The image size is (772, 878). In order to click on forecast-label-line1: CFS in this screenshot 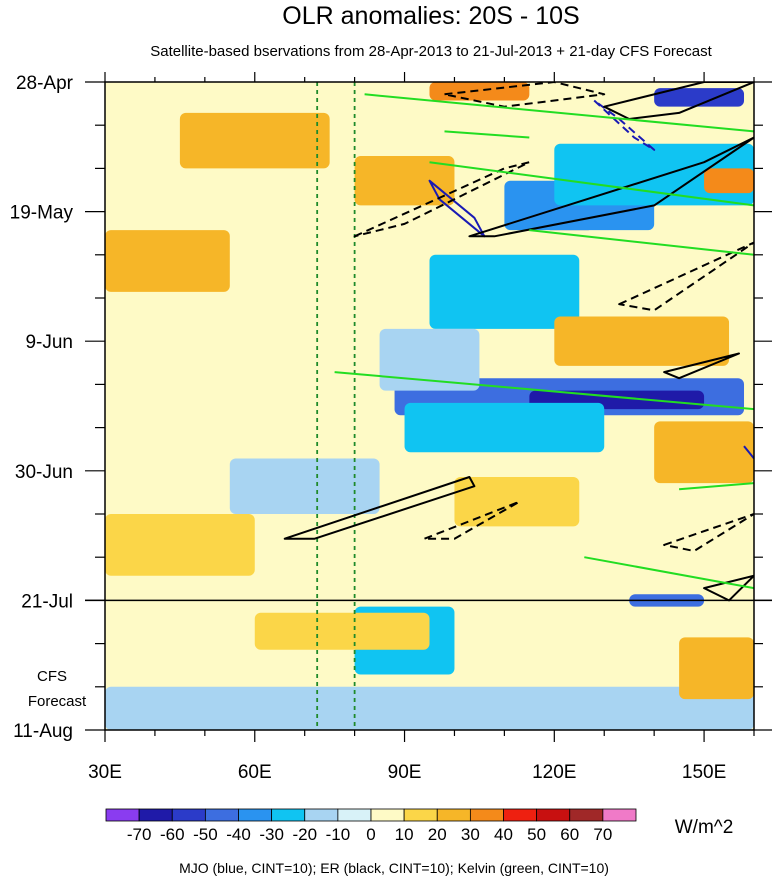, I will do `click(52, 676)`.